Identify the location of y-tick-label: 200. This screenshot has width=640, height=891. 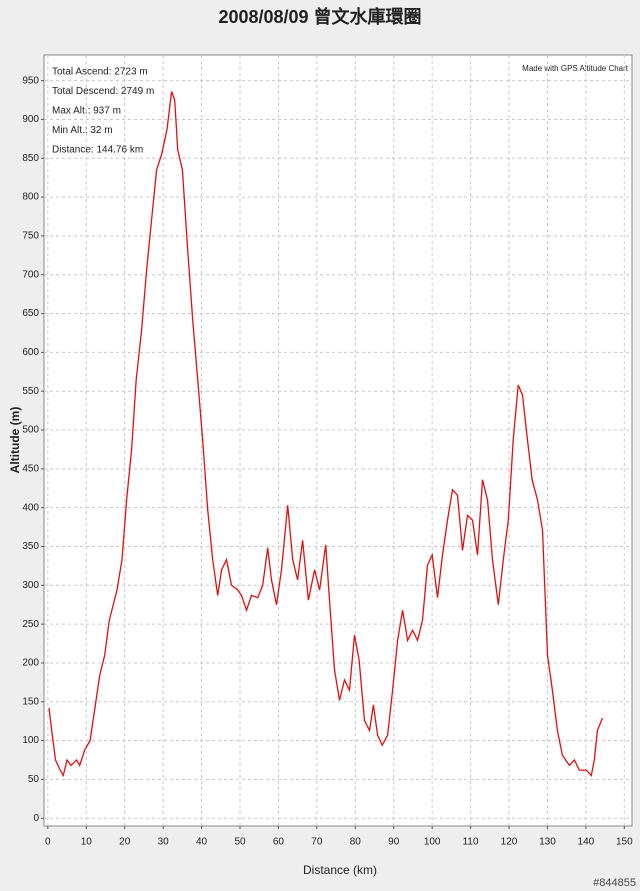
(30, 663).